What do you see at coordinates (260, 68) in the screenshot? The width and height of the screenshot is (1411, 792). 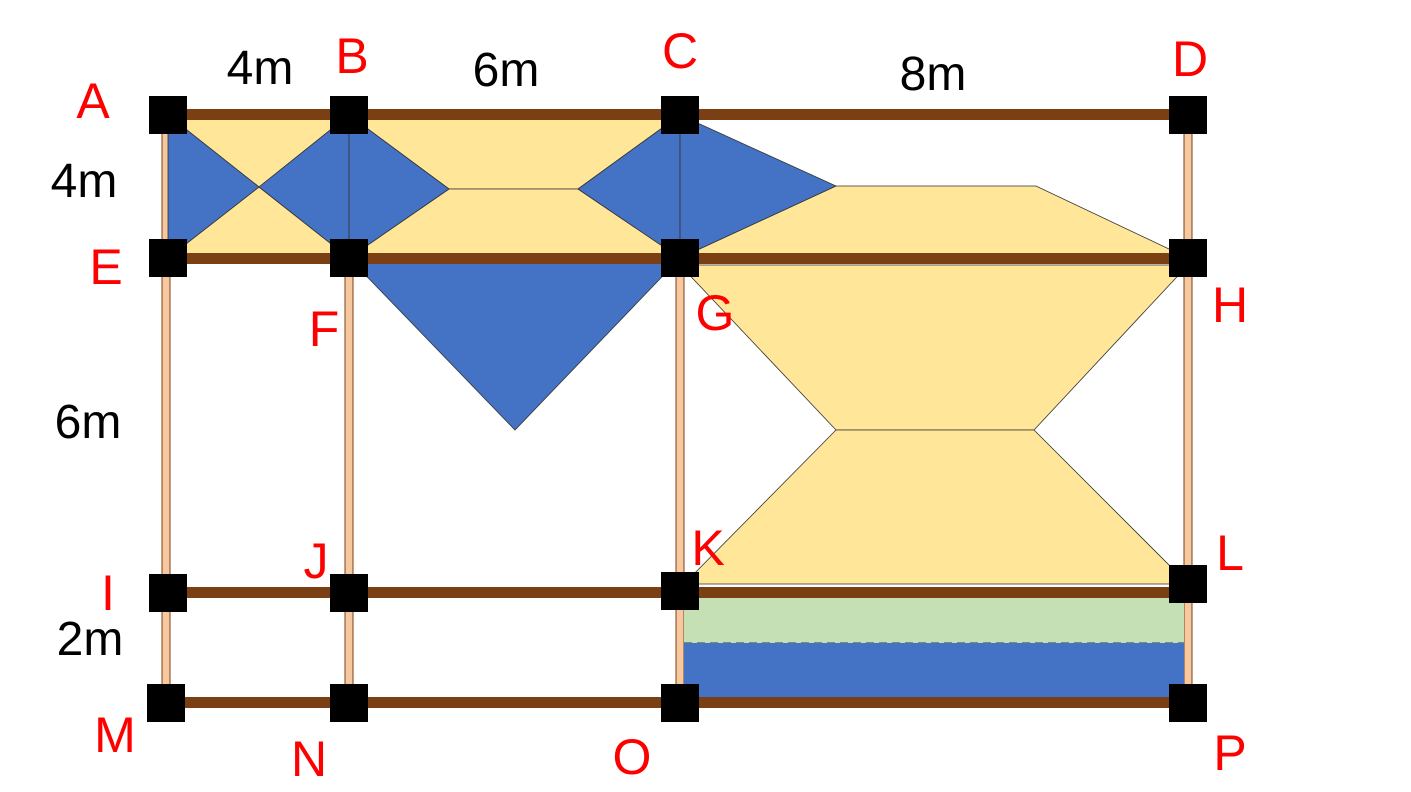 I see `dim-top-ab: 4m` at bounding box center [260, 68].